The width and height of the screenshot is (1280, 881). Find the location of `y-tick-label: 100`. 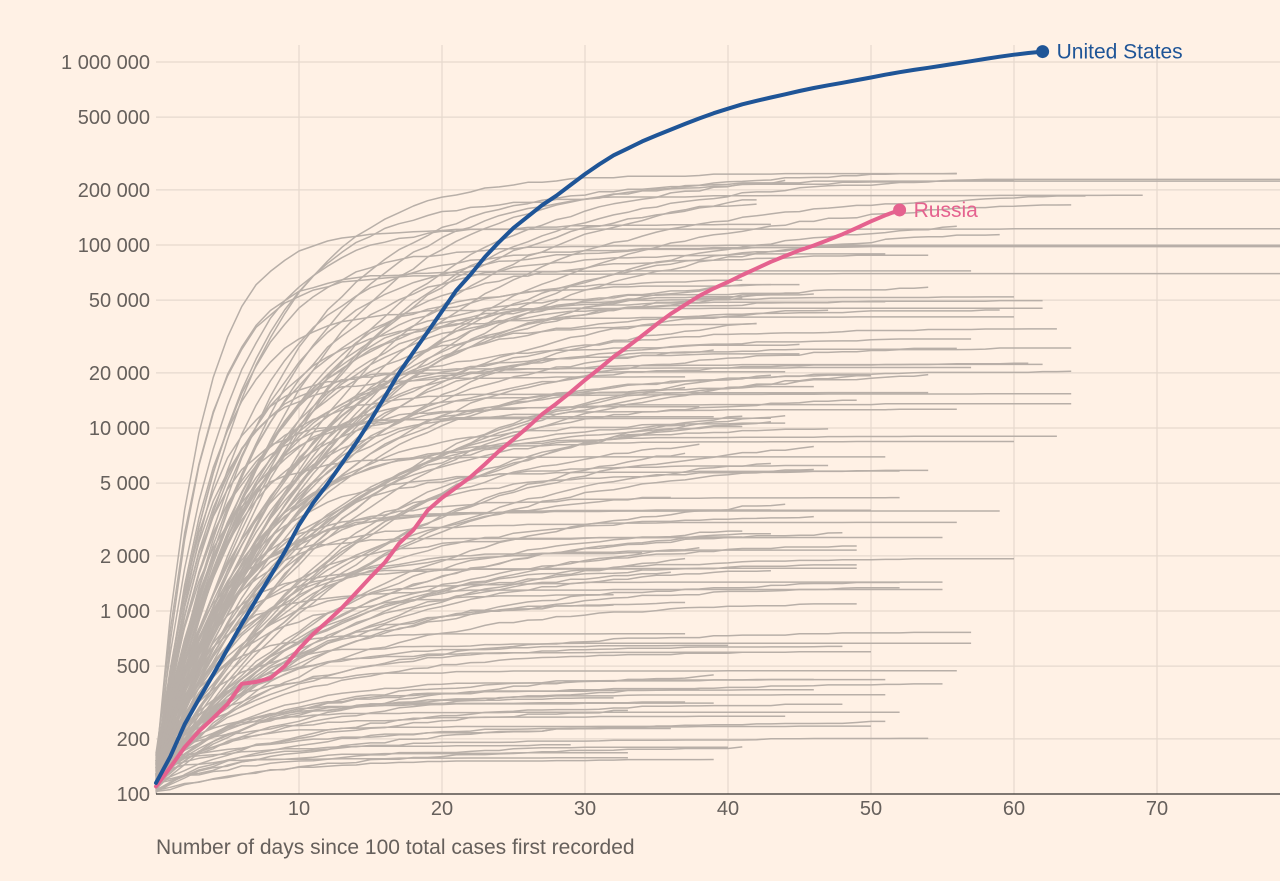

y-tick-label: 100 is located at coordinates (133, 795).